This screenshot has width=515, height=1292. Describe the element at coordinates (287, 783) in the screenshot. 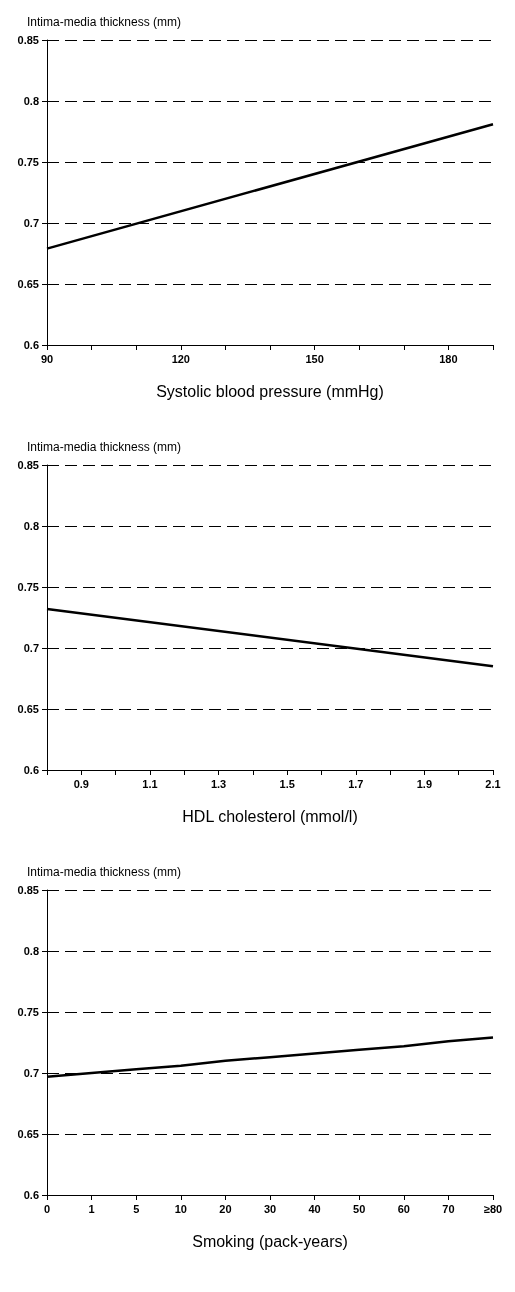

I see `x-tick-label: 1.5` at that location.